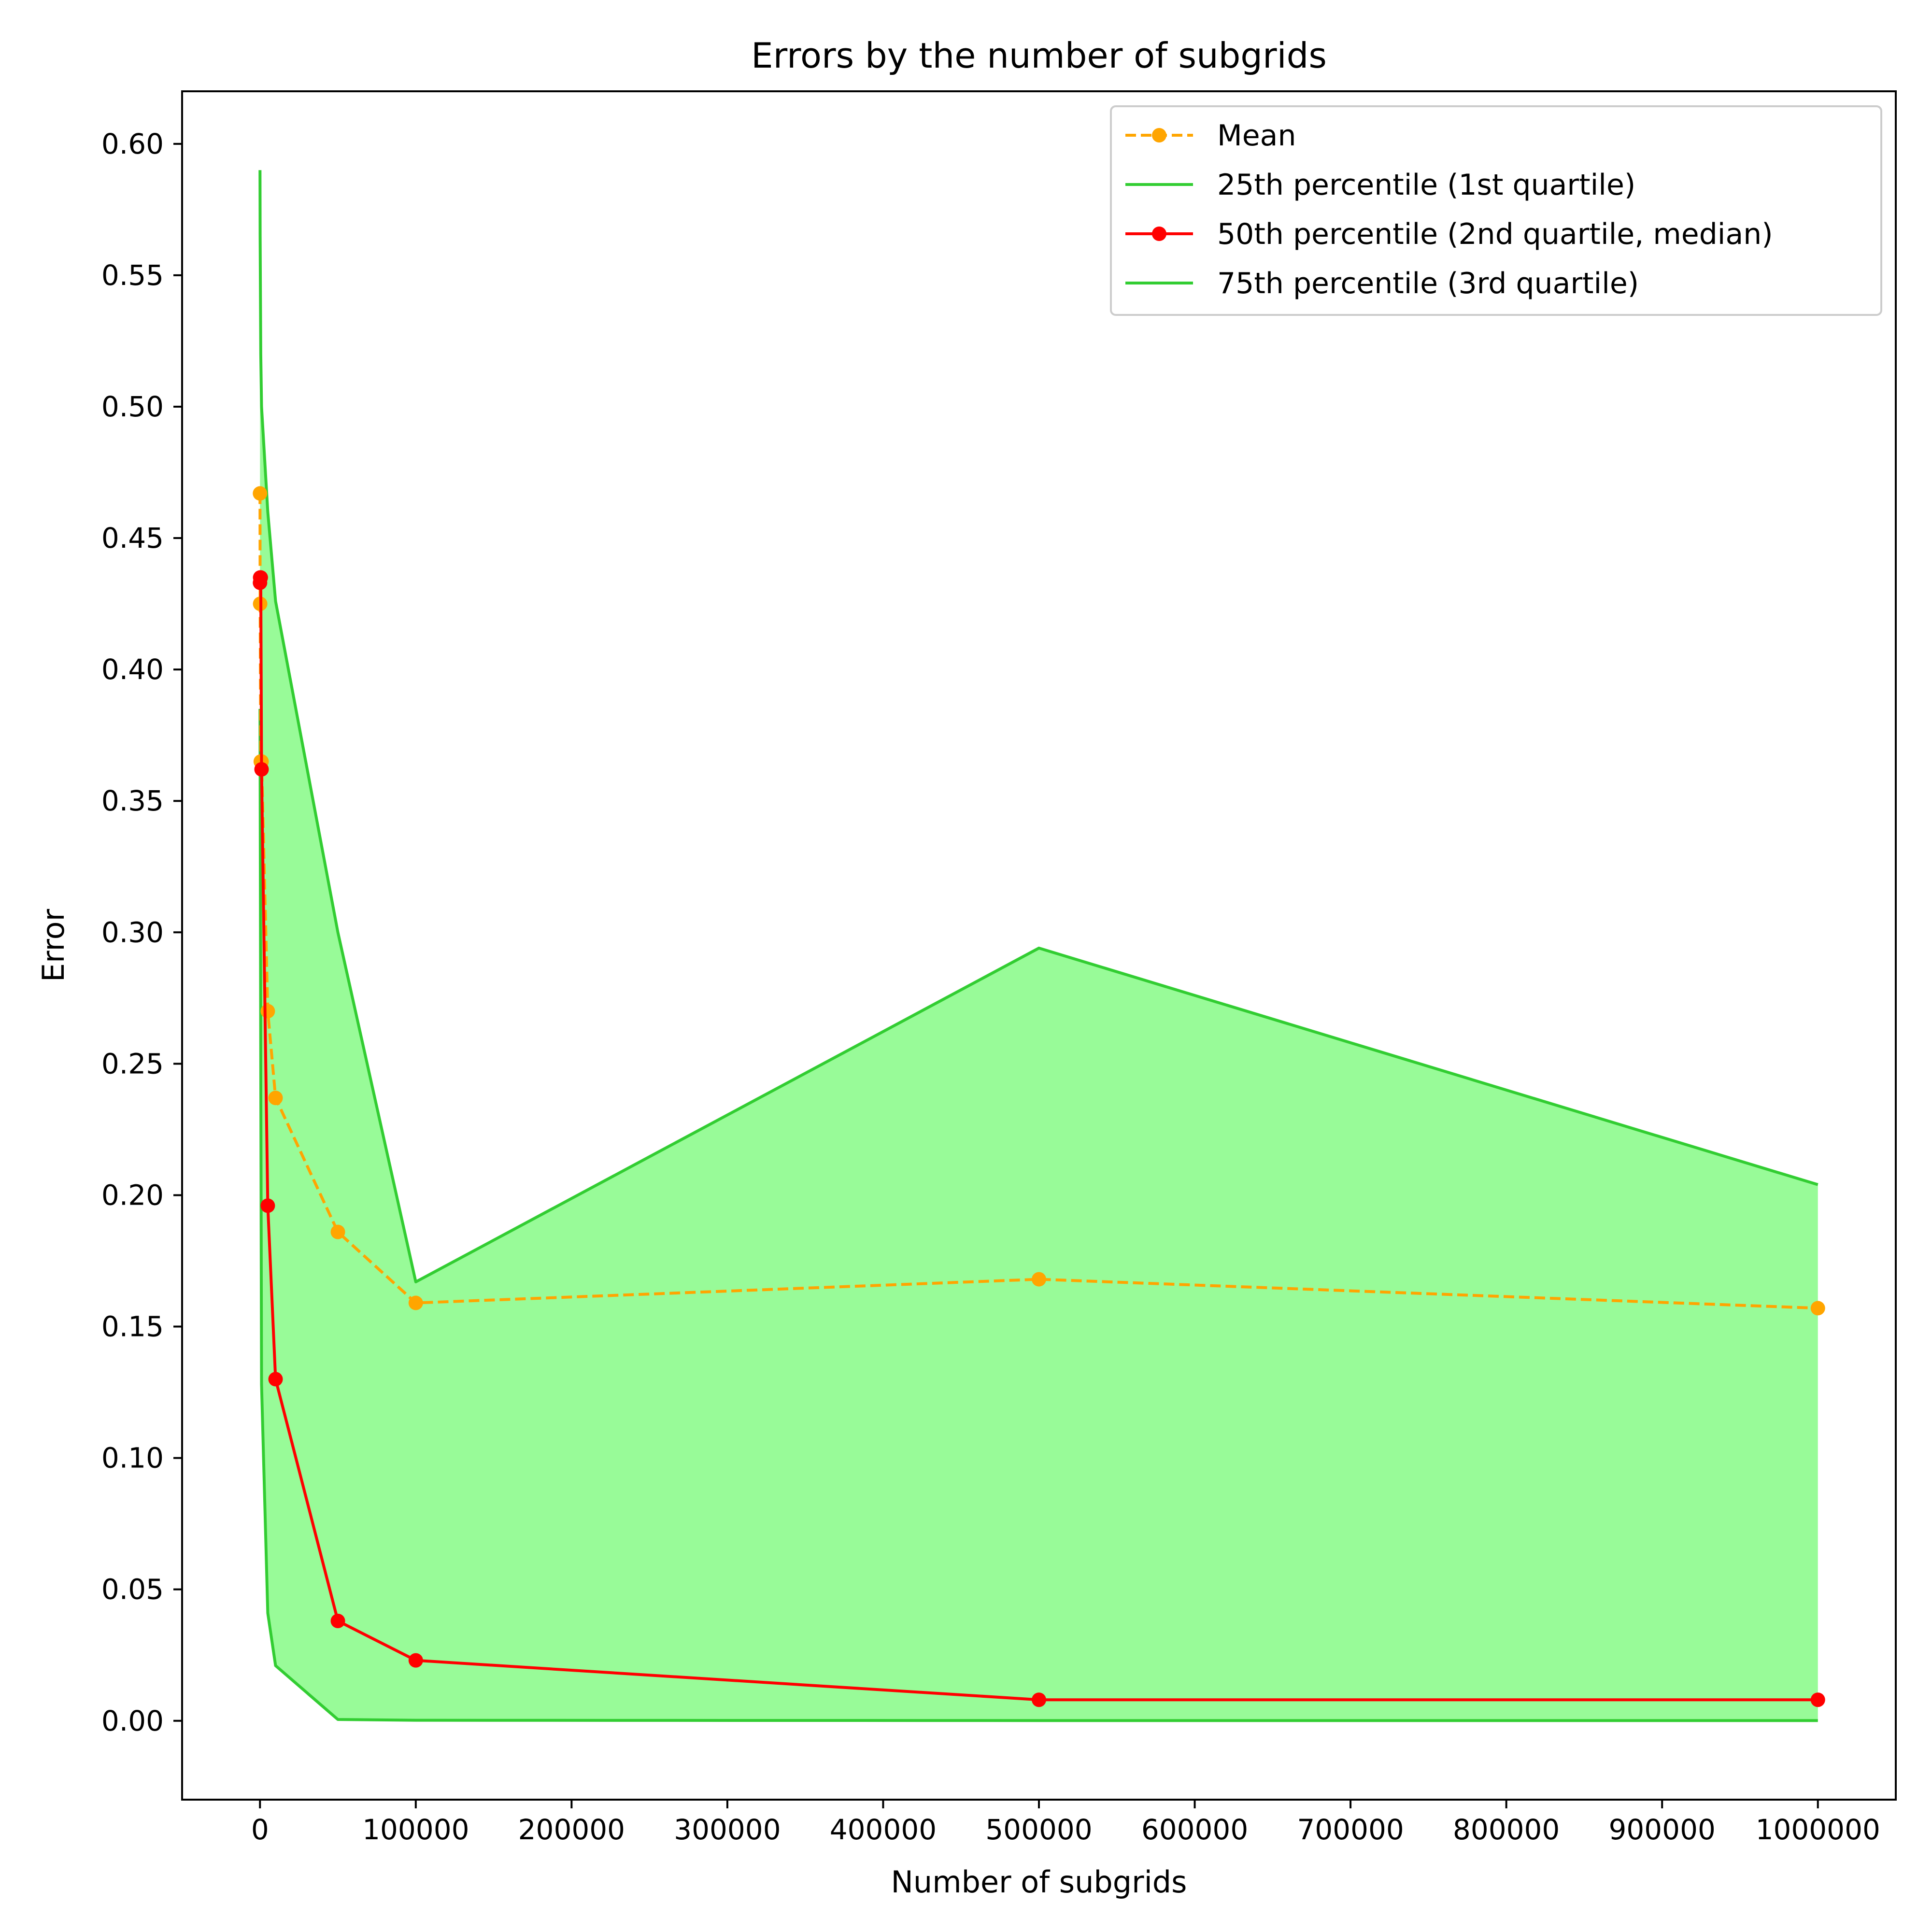 The height and width of the screenshot is (1932, 1932). Describe the element at coordinates (1038, 1829) in the screenshot. I see `x-tick-label: 500000` at that location.